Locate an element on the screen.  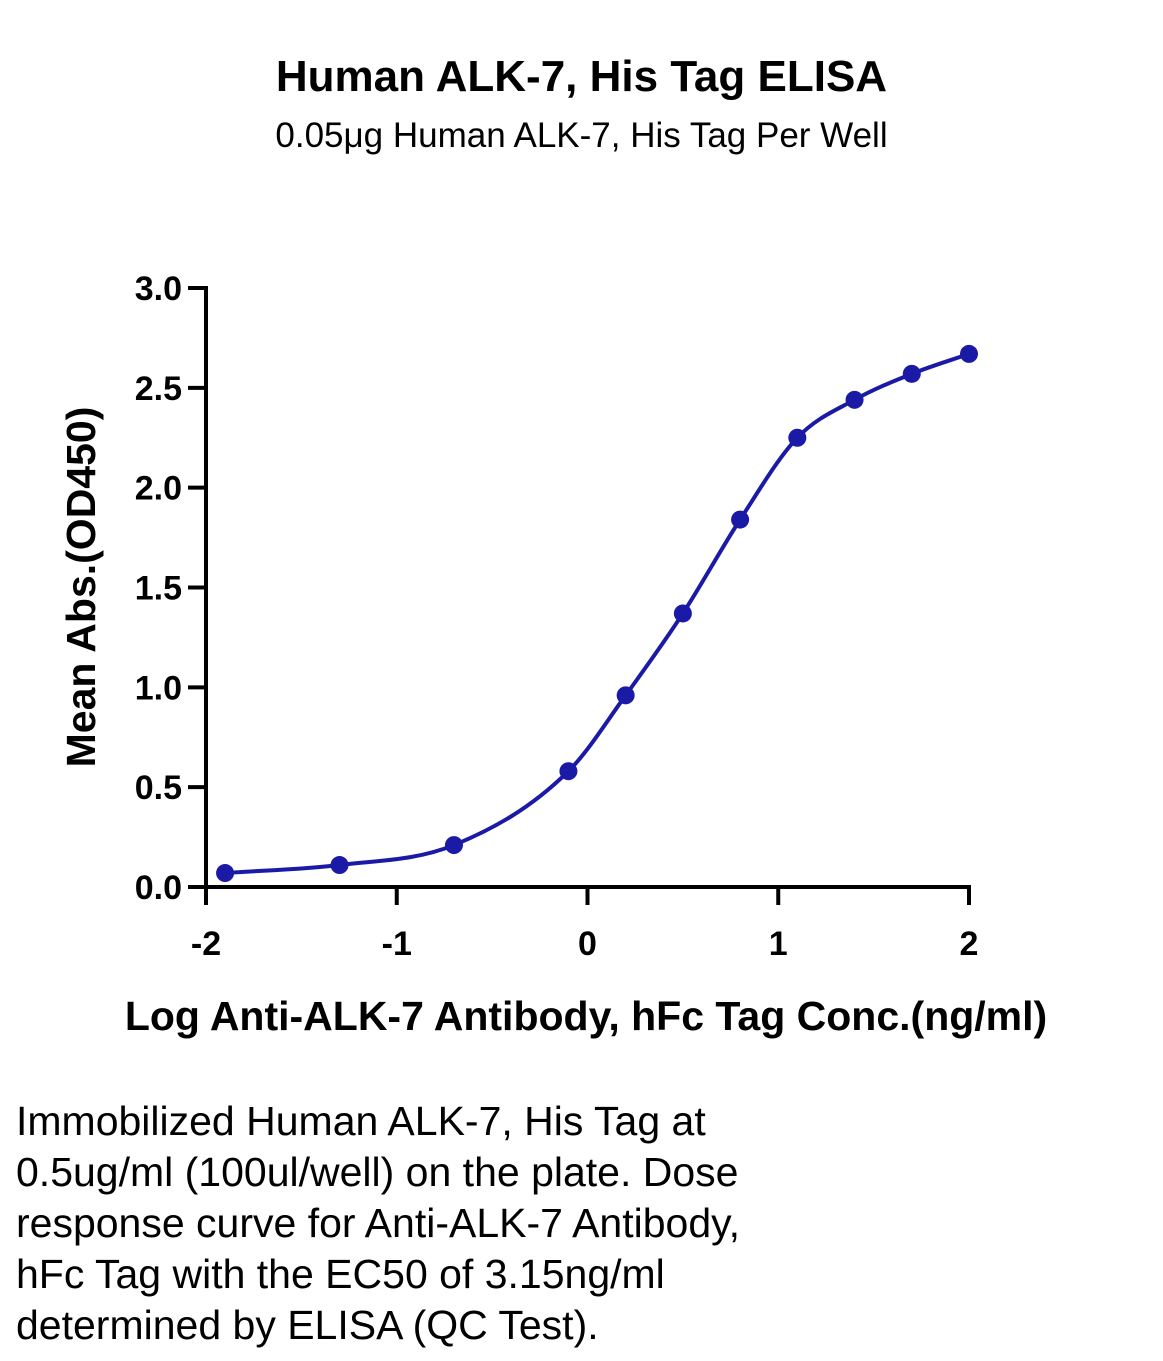
y-tick-label: 2.0 is located at coordinates (158, 489).